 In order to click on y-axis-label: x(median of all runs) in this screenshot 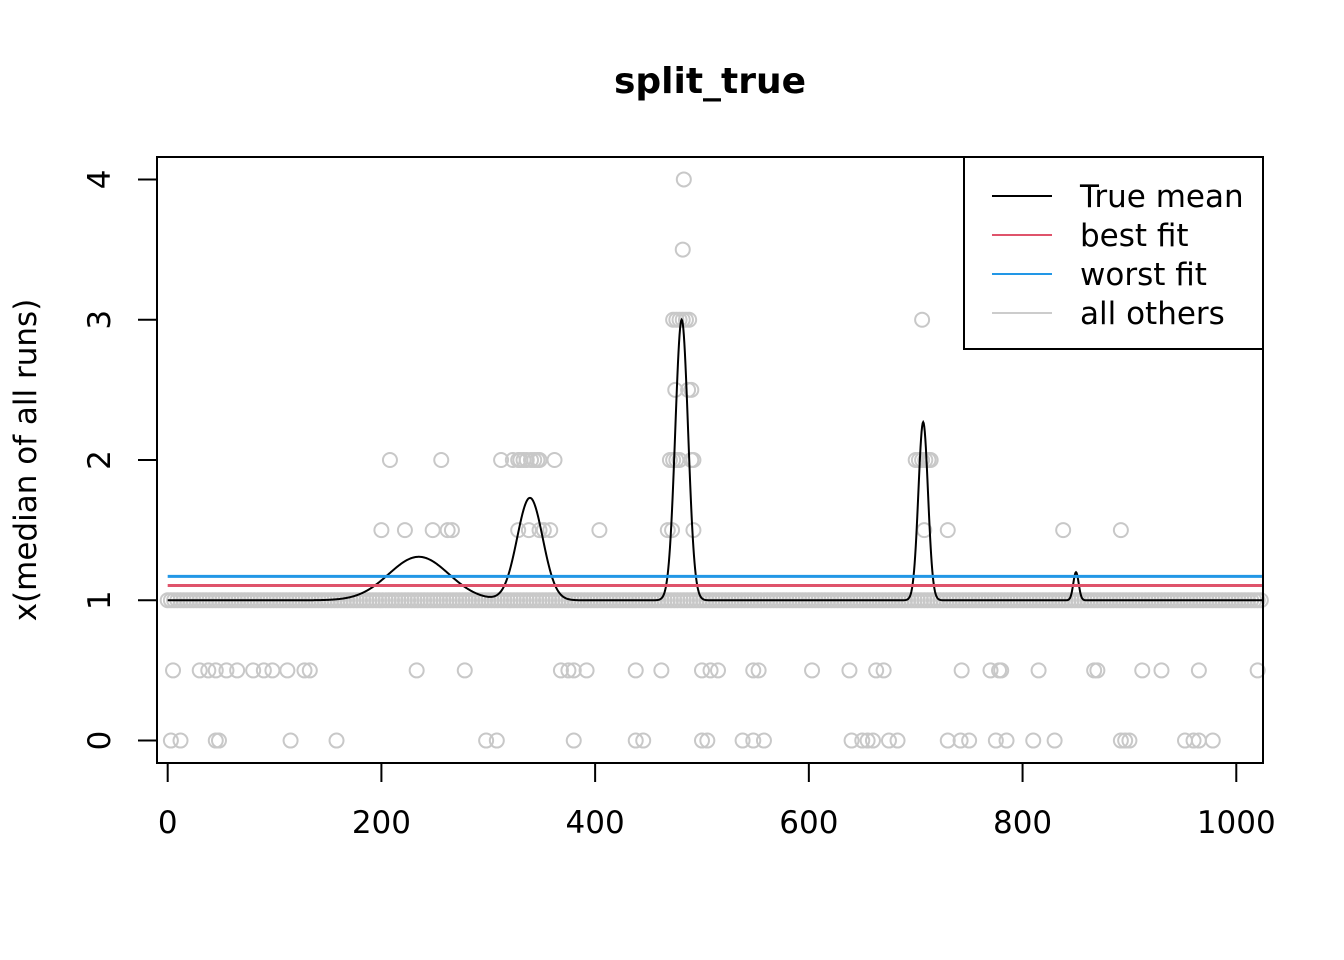, I will do `click(26, 460)`.